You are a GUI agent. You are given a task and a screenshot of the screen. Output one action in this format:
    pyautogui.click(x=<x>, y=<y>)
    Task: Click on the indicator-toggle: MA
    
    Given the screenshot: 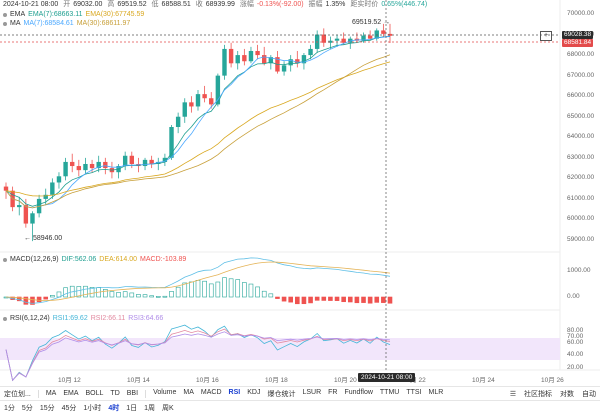 What is the action you would take?
    pyautogui.click(x=188, y=392)
    